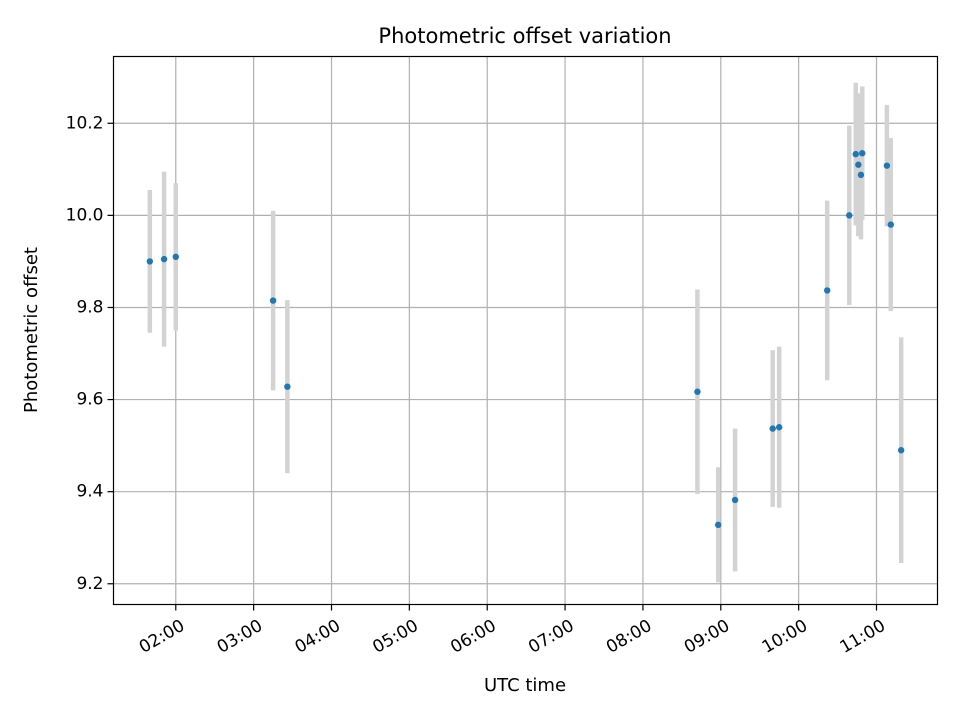  I want to click on x-tick-label: 09:00, so click(707, 637).